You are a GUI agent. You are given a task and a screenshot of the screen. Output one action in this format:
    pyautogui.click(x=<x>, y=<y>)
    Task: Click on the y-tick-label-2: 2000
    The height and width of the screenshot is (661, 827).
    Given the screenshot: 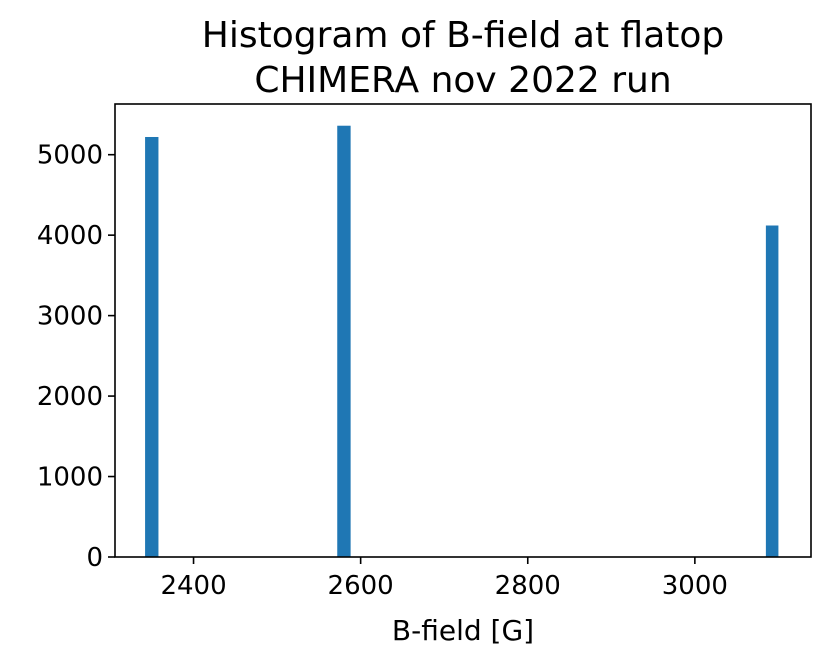 What is the action you would take?
    pyautogui.click(x=70, y=397)
    